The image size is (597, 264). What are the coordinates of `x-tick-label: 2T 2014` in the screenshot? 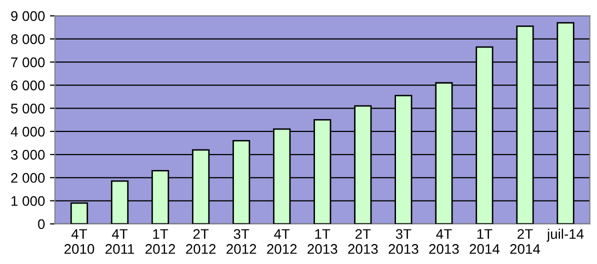 It's located at (525, 241).